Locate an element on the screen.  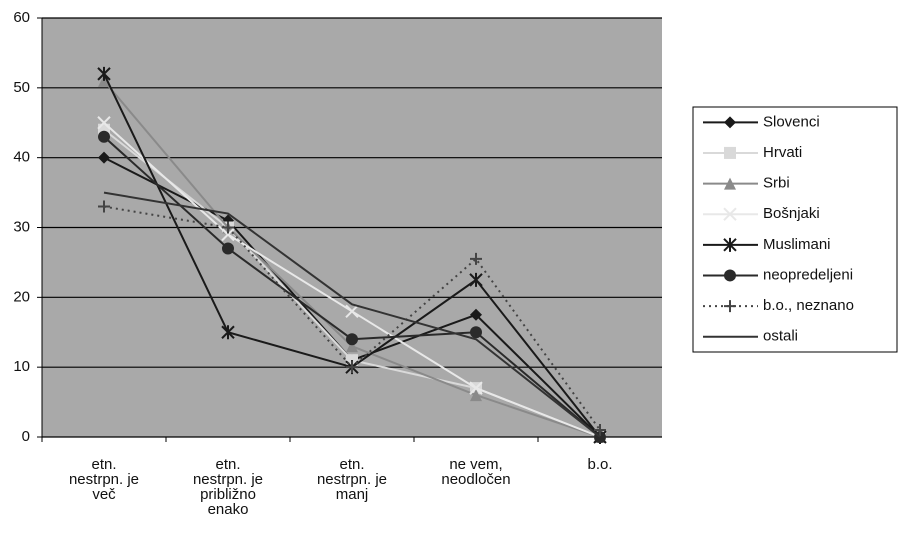
legend-label: b.o., neznano is located at coordinates (808, 305).